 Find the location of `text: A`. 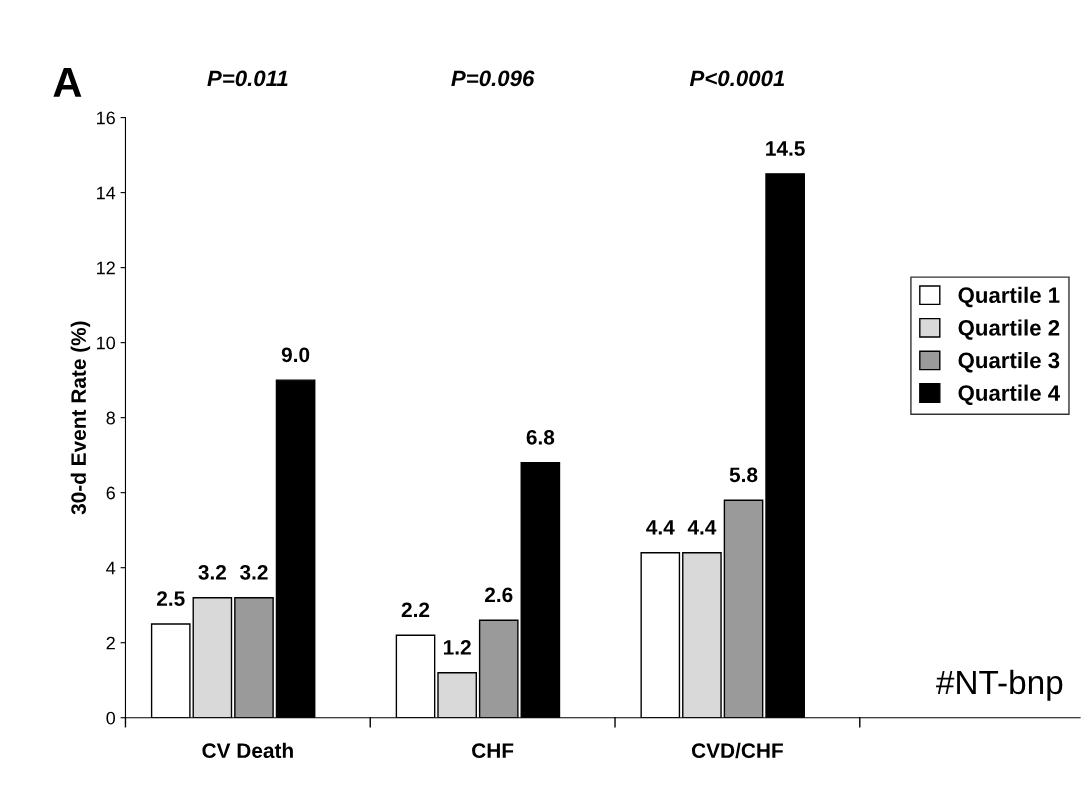

text: A is located at coordinates (67, 82).